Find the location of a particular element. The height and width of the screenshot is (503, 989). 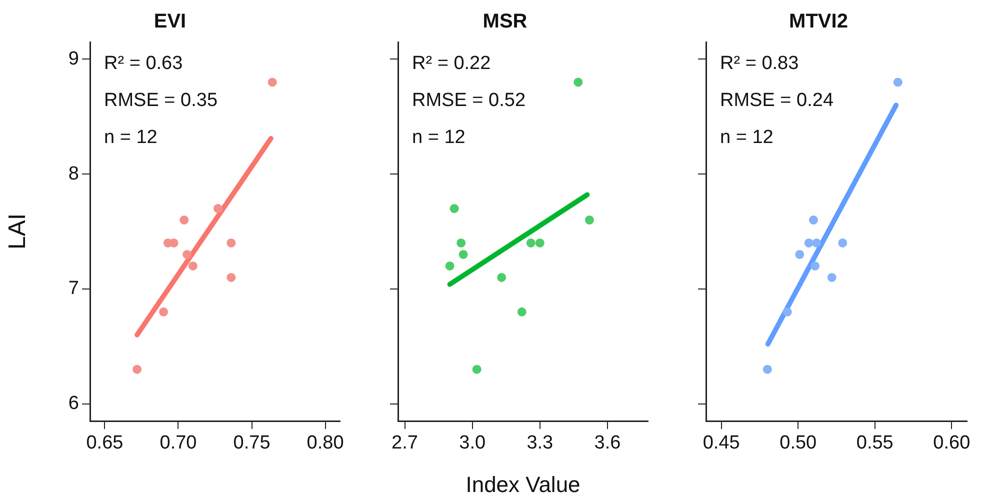

chart-title: MSR is located at coordinates (505, 21).